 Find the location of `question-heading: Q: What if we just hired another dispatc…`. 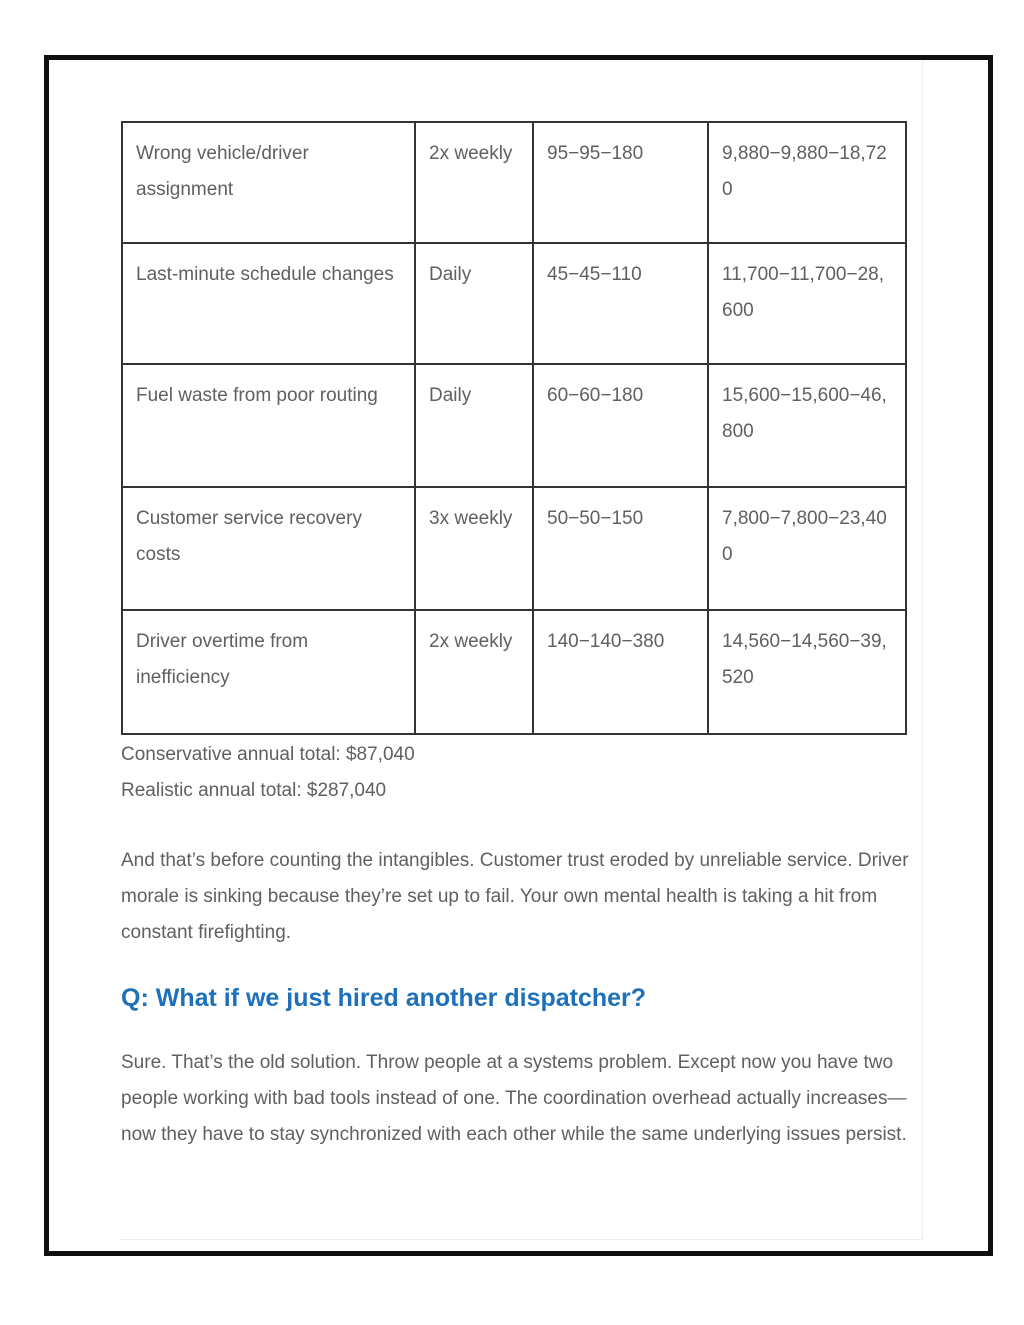

question-heading: Q: What if we just hired another dispatc… is located at coordinates (384, 998).